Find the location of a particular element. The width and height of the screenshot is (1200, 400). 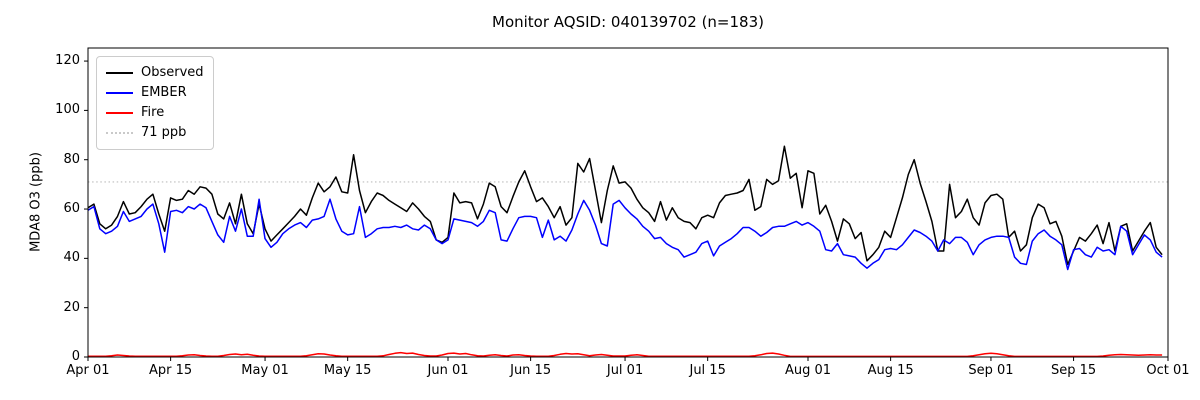

y-tick-label: 40 is located at coordinates (71, 258).